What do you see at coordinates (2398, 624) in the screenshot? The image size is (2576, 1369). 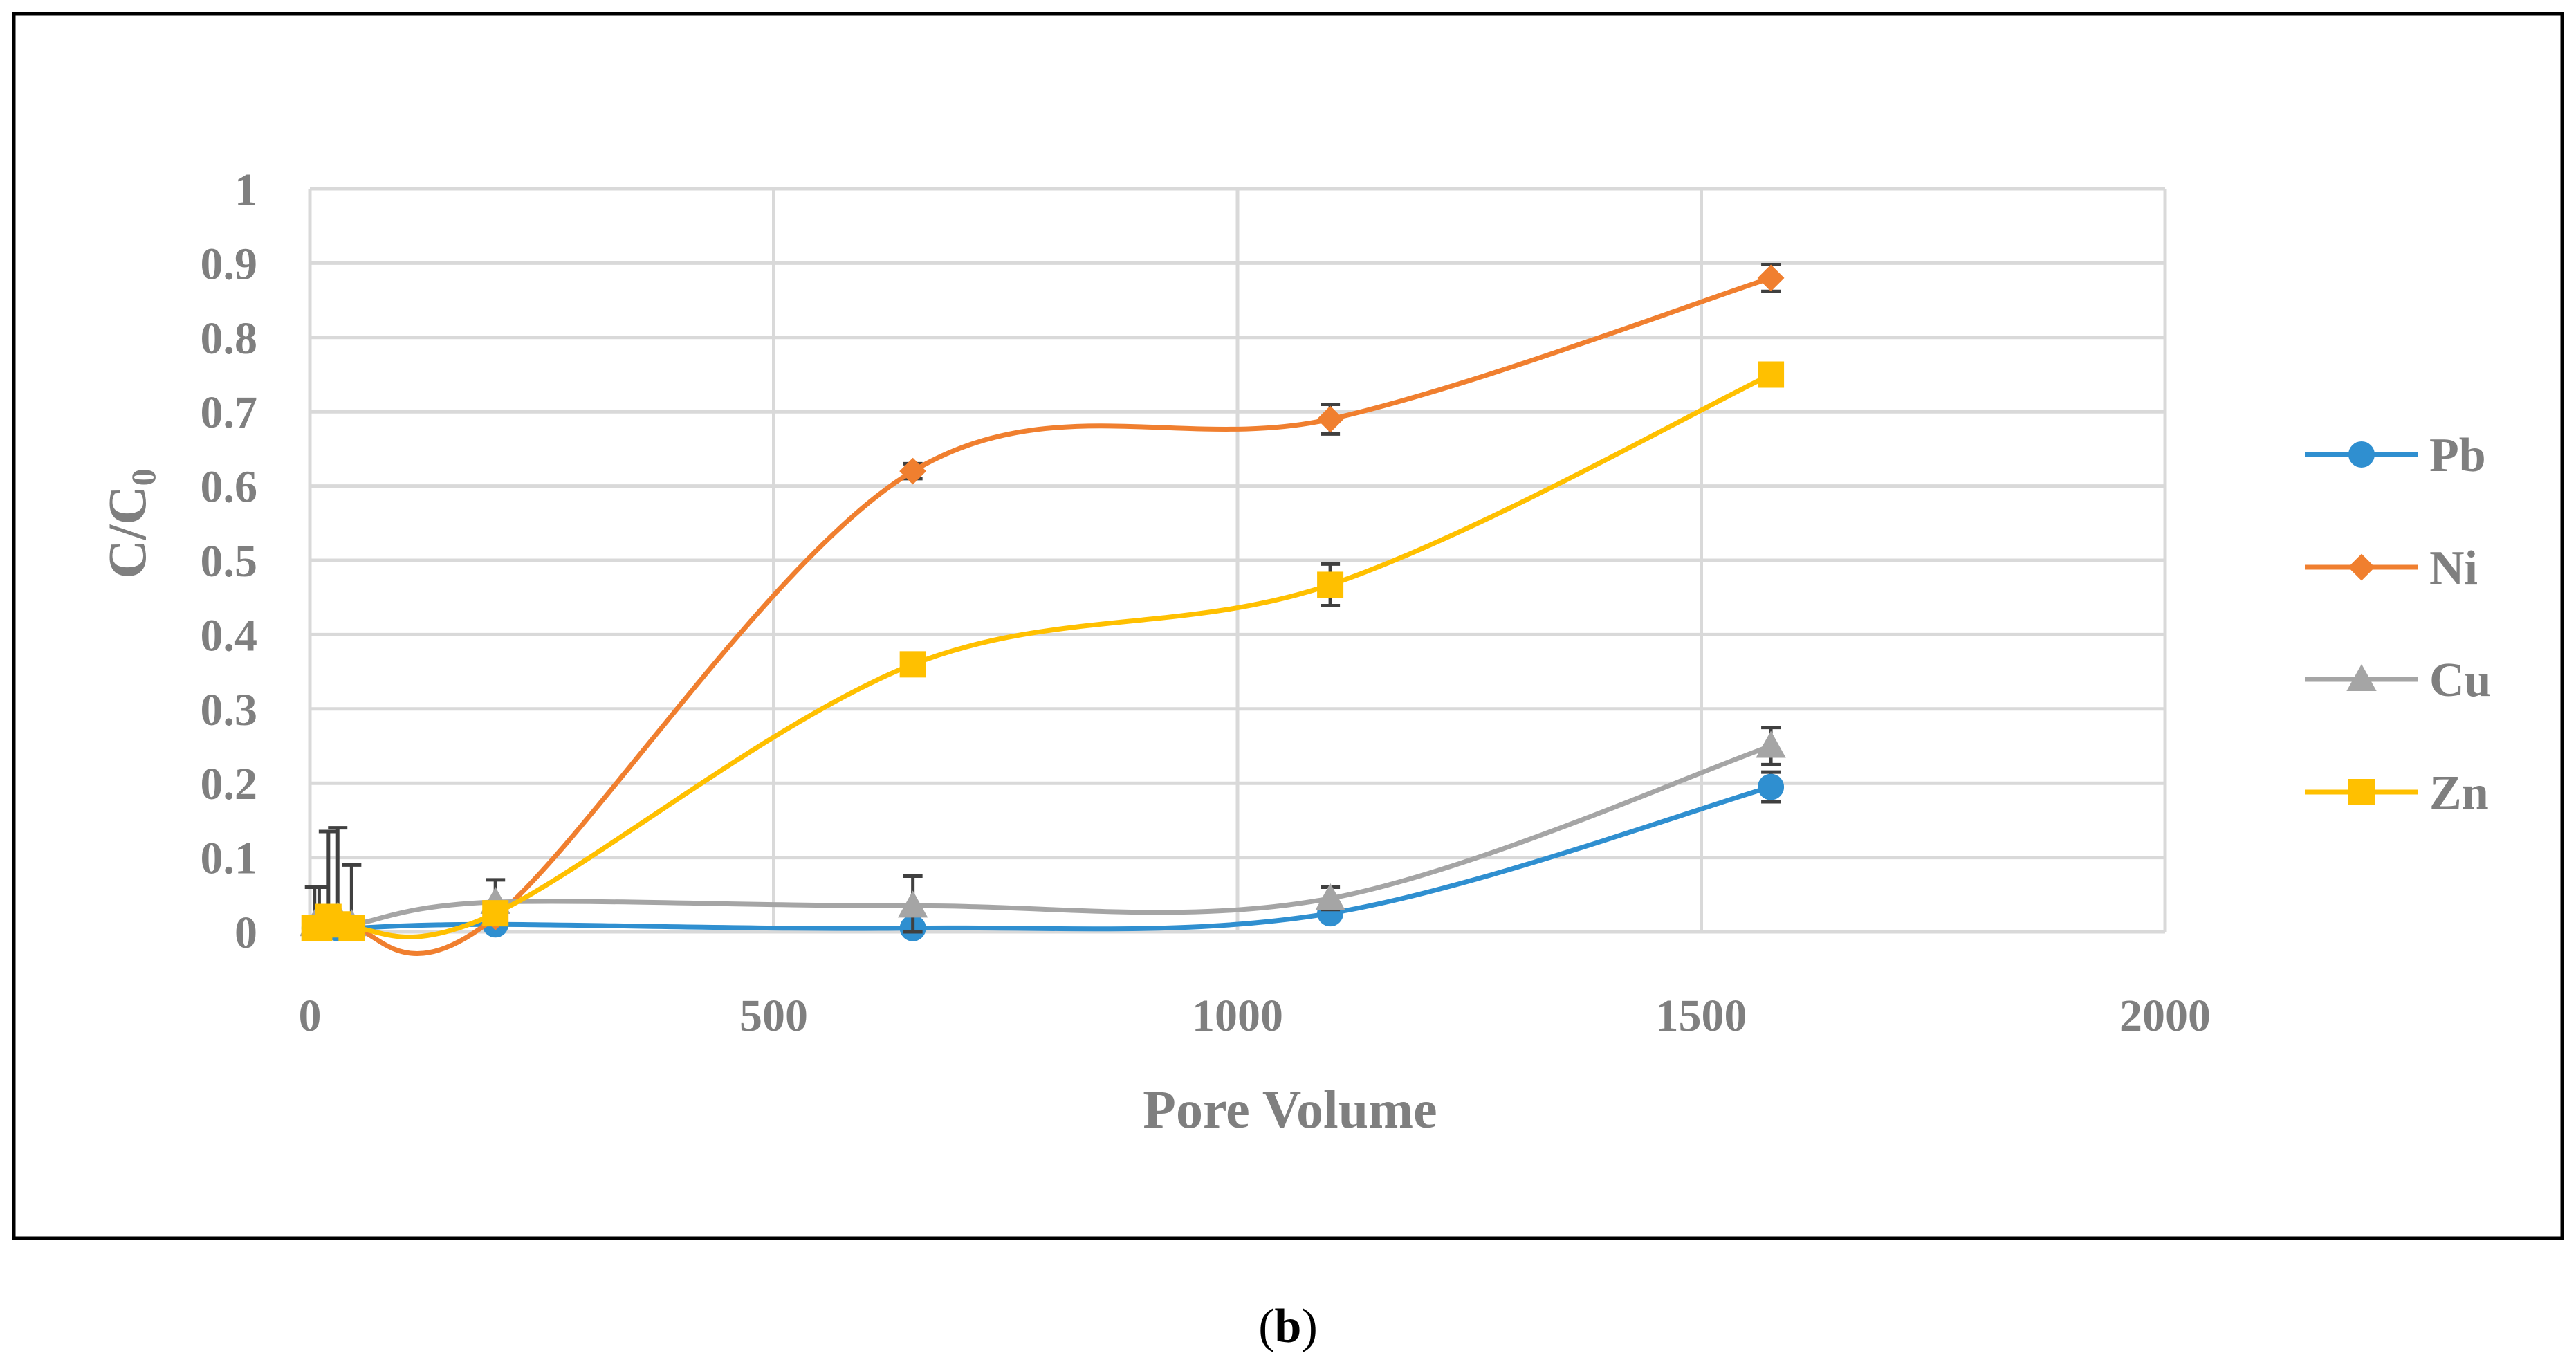 I see `legend: Pb Ni Cu Zn` at bounding box center [2398, 624].